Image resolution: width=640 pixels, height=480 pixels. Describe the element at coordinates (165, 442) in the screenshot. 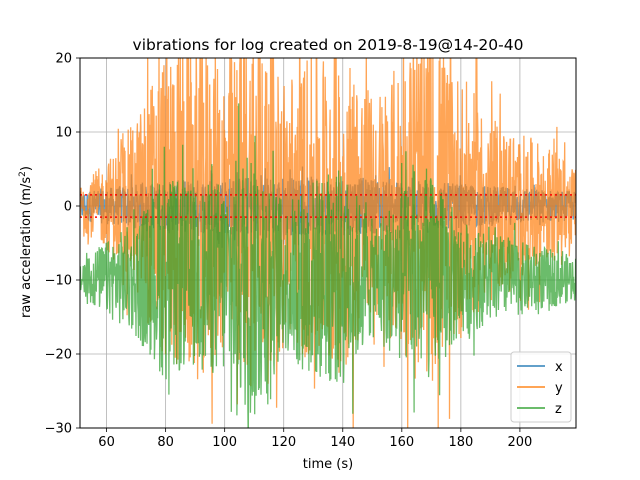

I see `x-tick-label: 80` at that location.